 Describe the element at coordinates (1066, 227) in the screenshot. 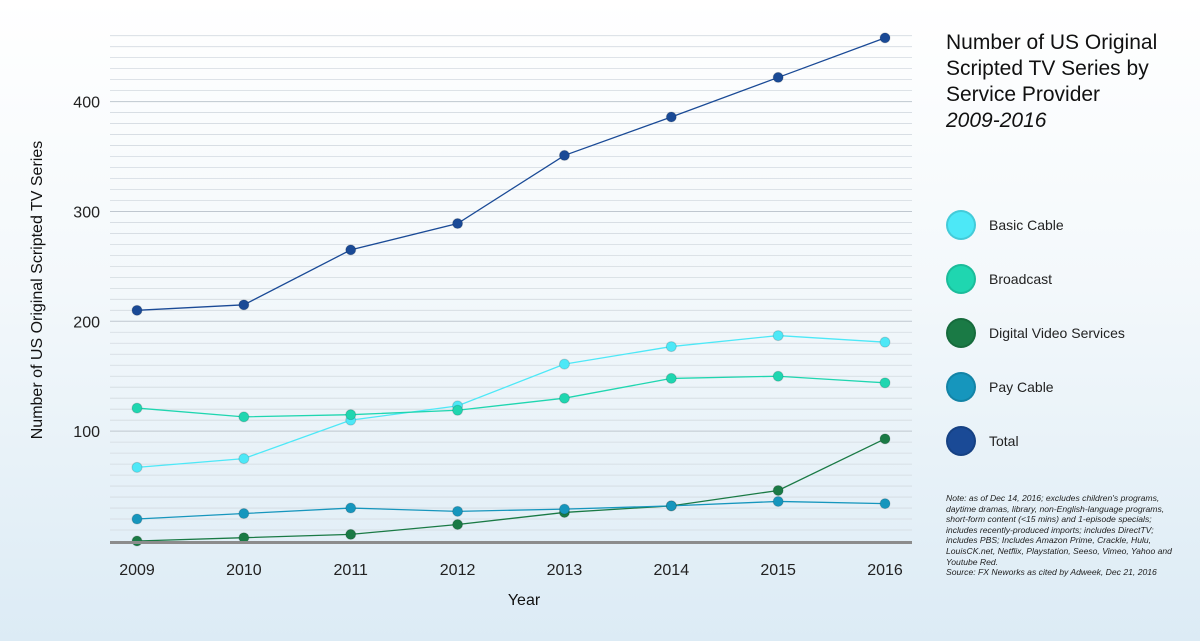

I see `legend-item-basic-cable: Basic Cable` at that location.